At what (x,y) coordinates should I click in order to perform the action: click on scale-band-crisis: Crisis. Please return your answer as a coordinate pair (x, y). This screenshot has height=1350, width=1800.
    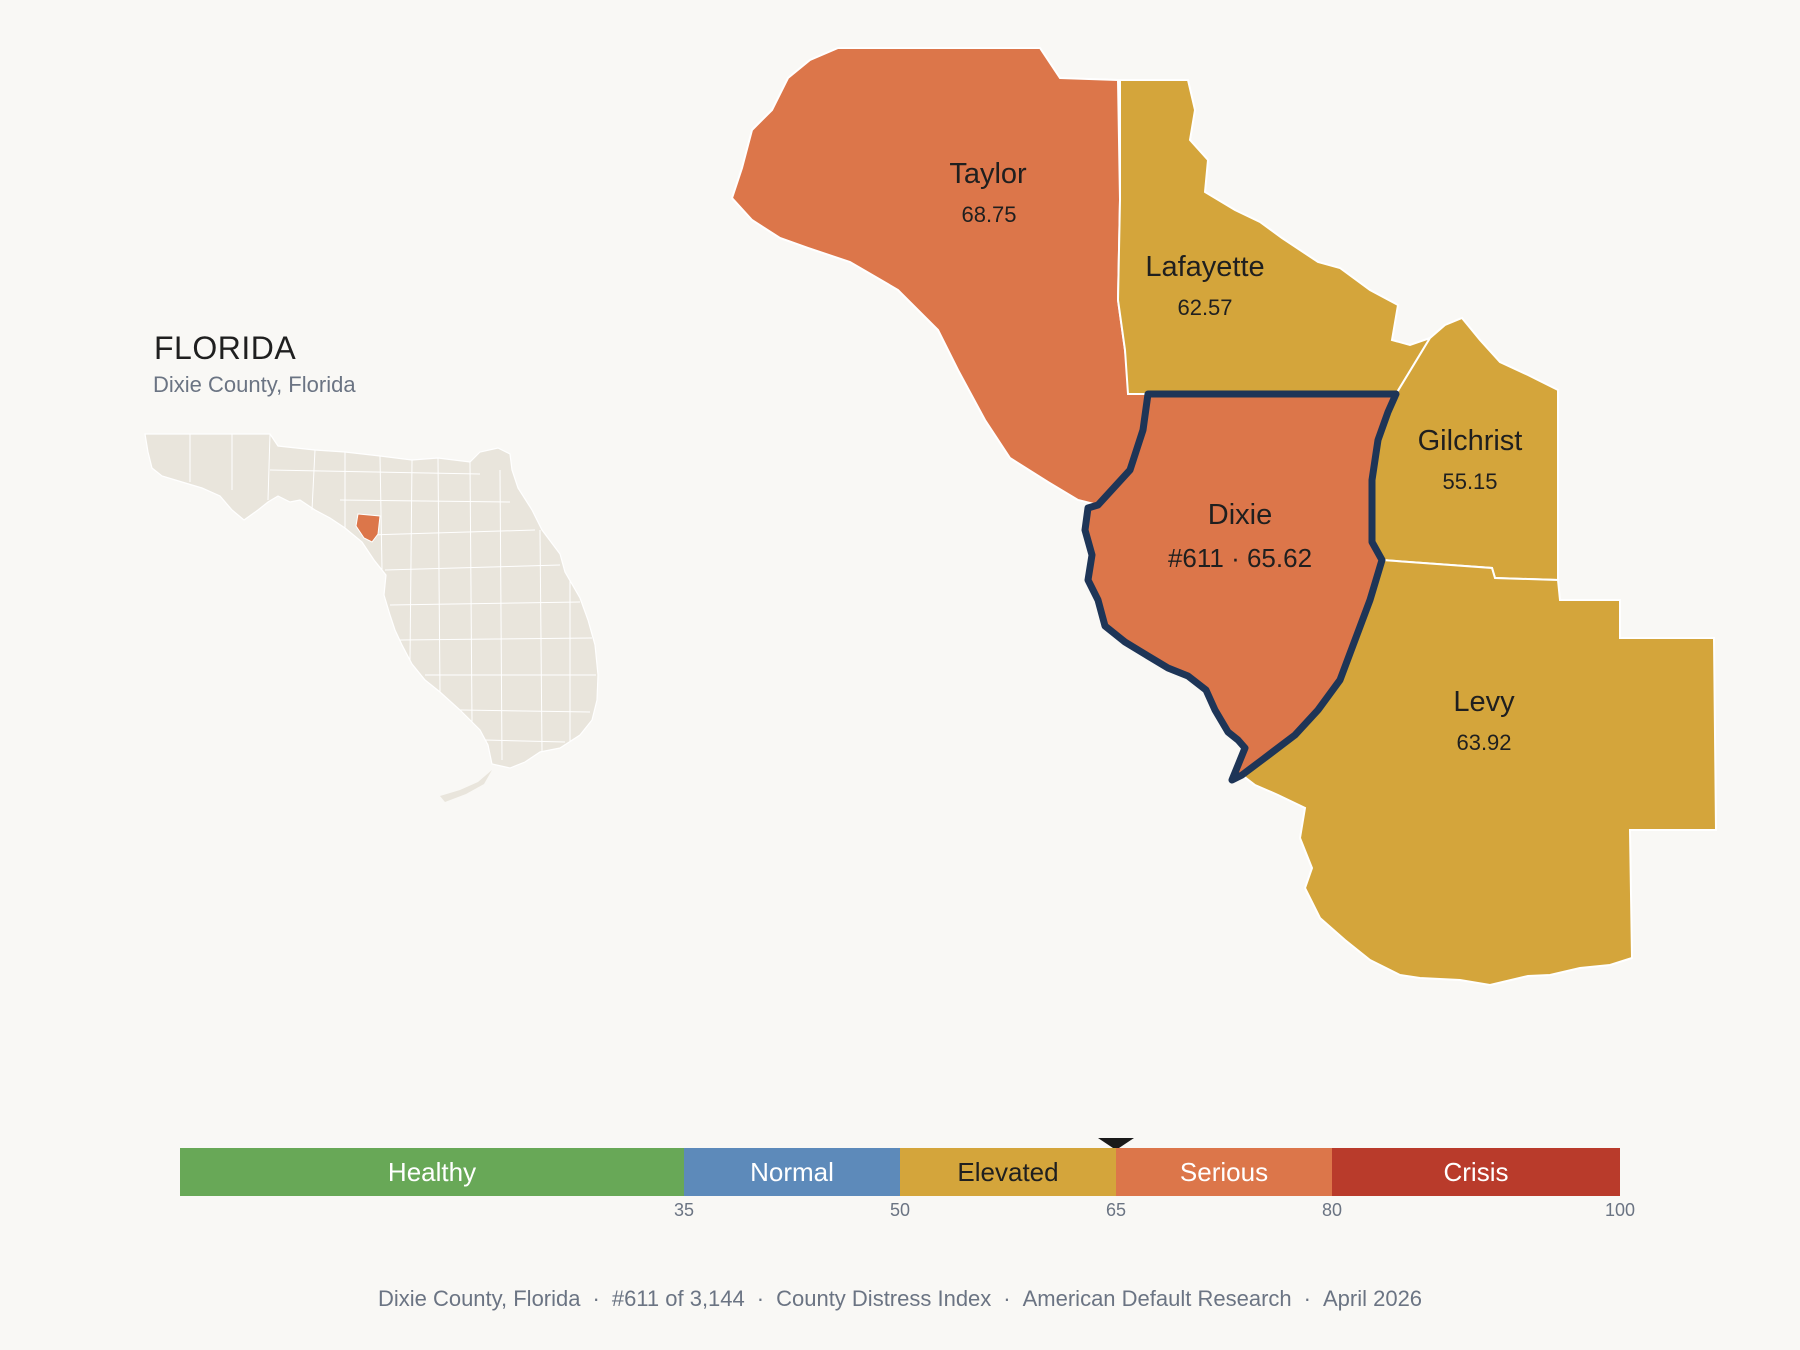
    Looking at the image, I should click on (1476, 1172).